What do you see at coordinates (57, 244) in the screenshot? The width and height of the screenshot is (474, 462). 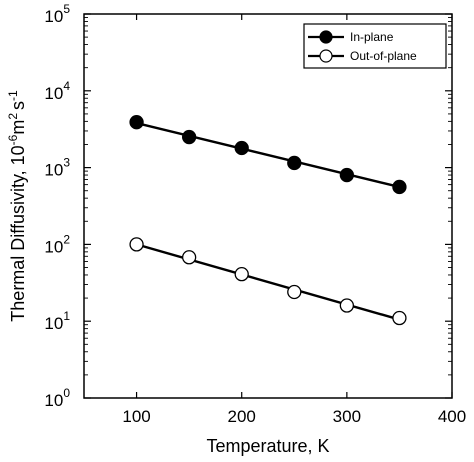 I see `y-tick-label: 10²` at bounding box center [57, 244].